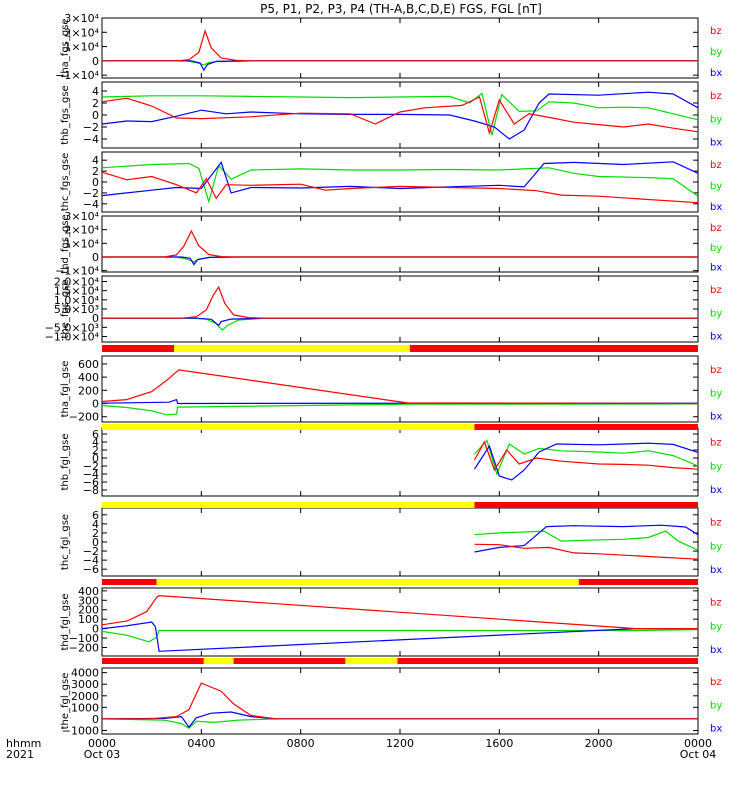 This screenshot has height=805, width=750. I want to click on y-tick-label: −100, so click(84, 638).